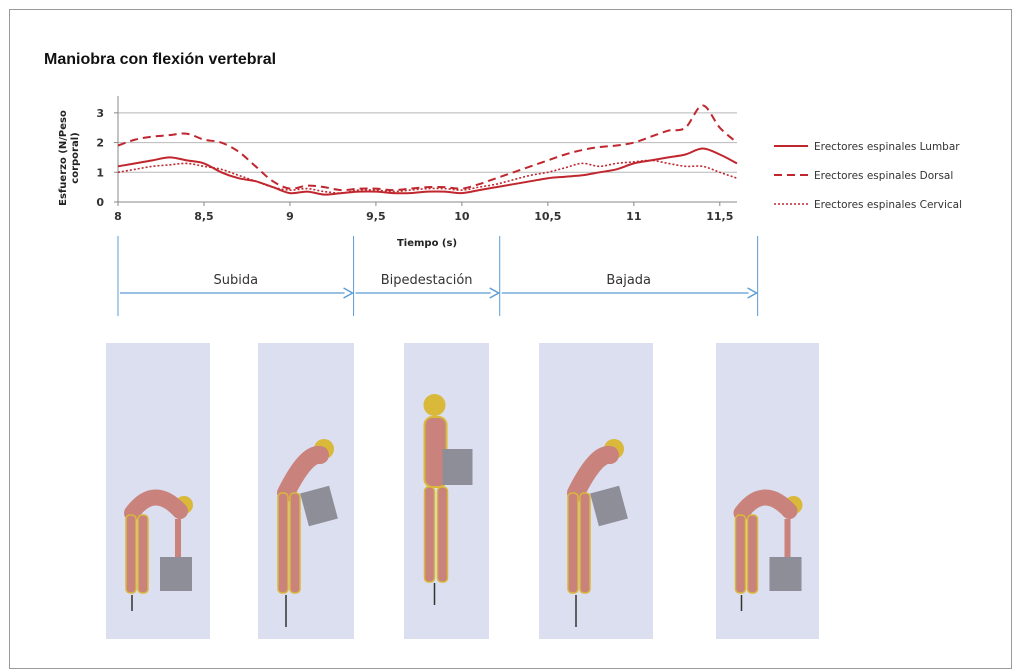 This screenshot has height=669, width=1023. What do you see at coordinates (633, 216) in the screenshot?
I see `x-tick-label-6: 11` at bounding box center [633, 216].